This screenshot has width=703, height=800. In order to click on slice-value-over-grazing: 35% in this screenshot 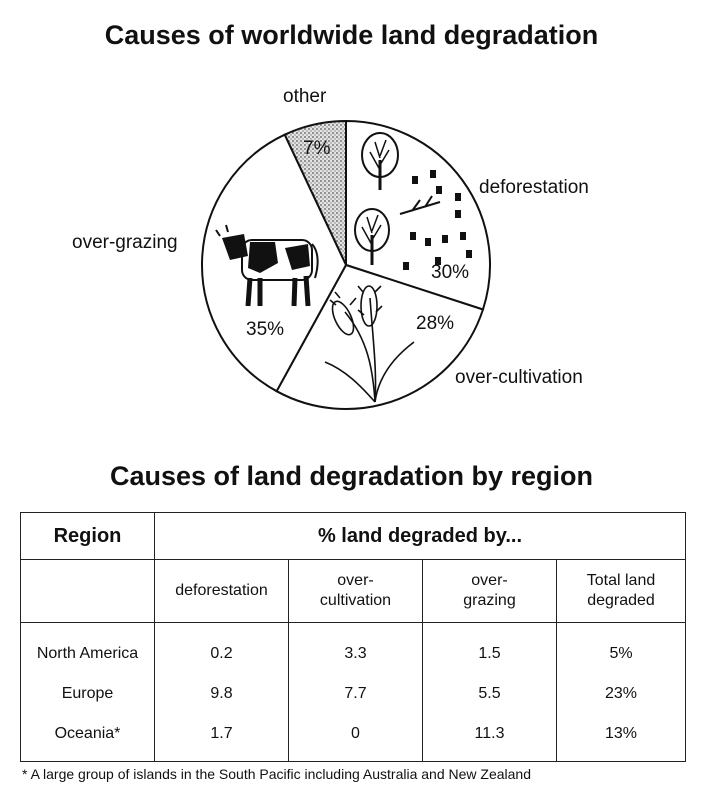, I will do `click(265, 329)`.